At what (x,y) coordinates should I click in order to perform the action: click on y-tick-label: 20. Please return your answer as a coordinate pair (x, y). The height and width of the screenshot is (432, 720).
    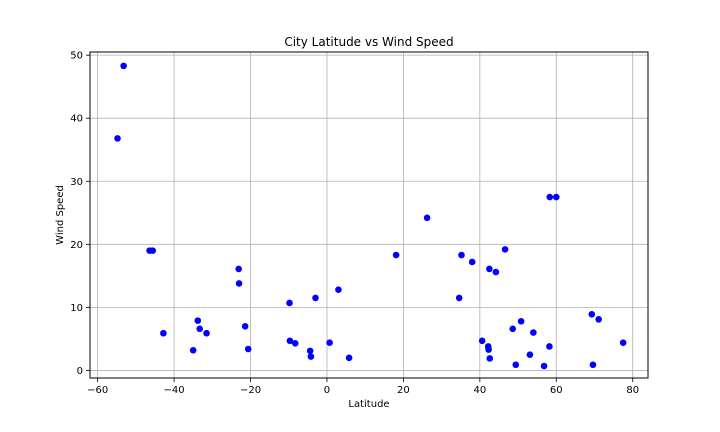
    Looking at the image, I should click on (76, 245).